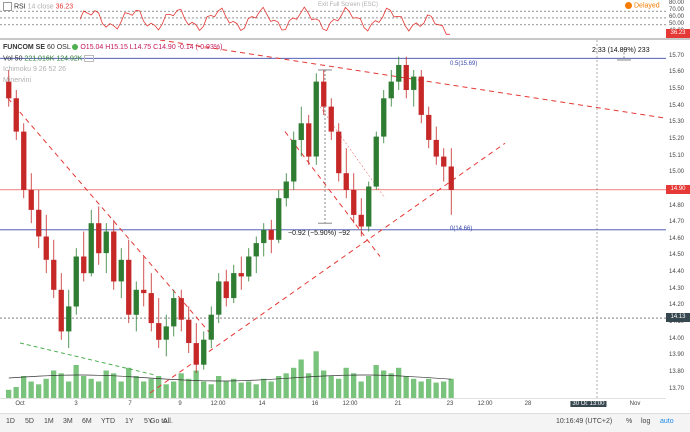 The width and height of the screenshot is (690, 432). What do you see at coordinates (348, 5) in the screenshot?
I see `exit-fullscreen-button: Exit Full Screen (ESC)` at bounding box center [348, 5].